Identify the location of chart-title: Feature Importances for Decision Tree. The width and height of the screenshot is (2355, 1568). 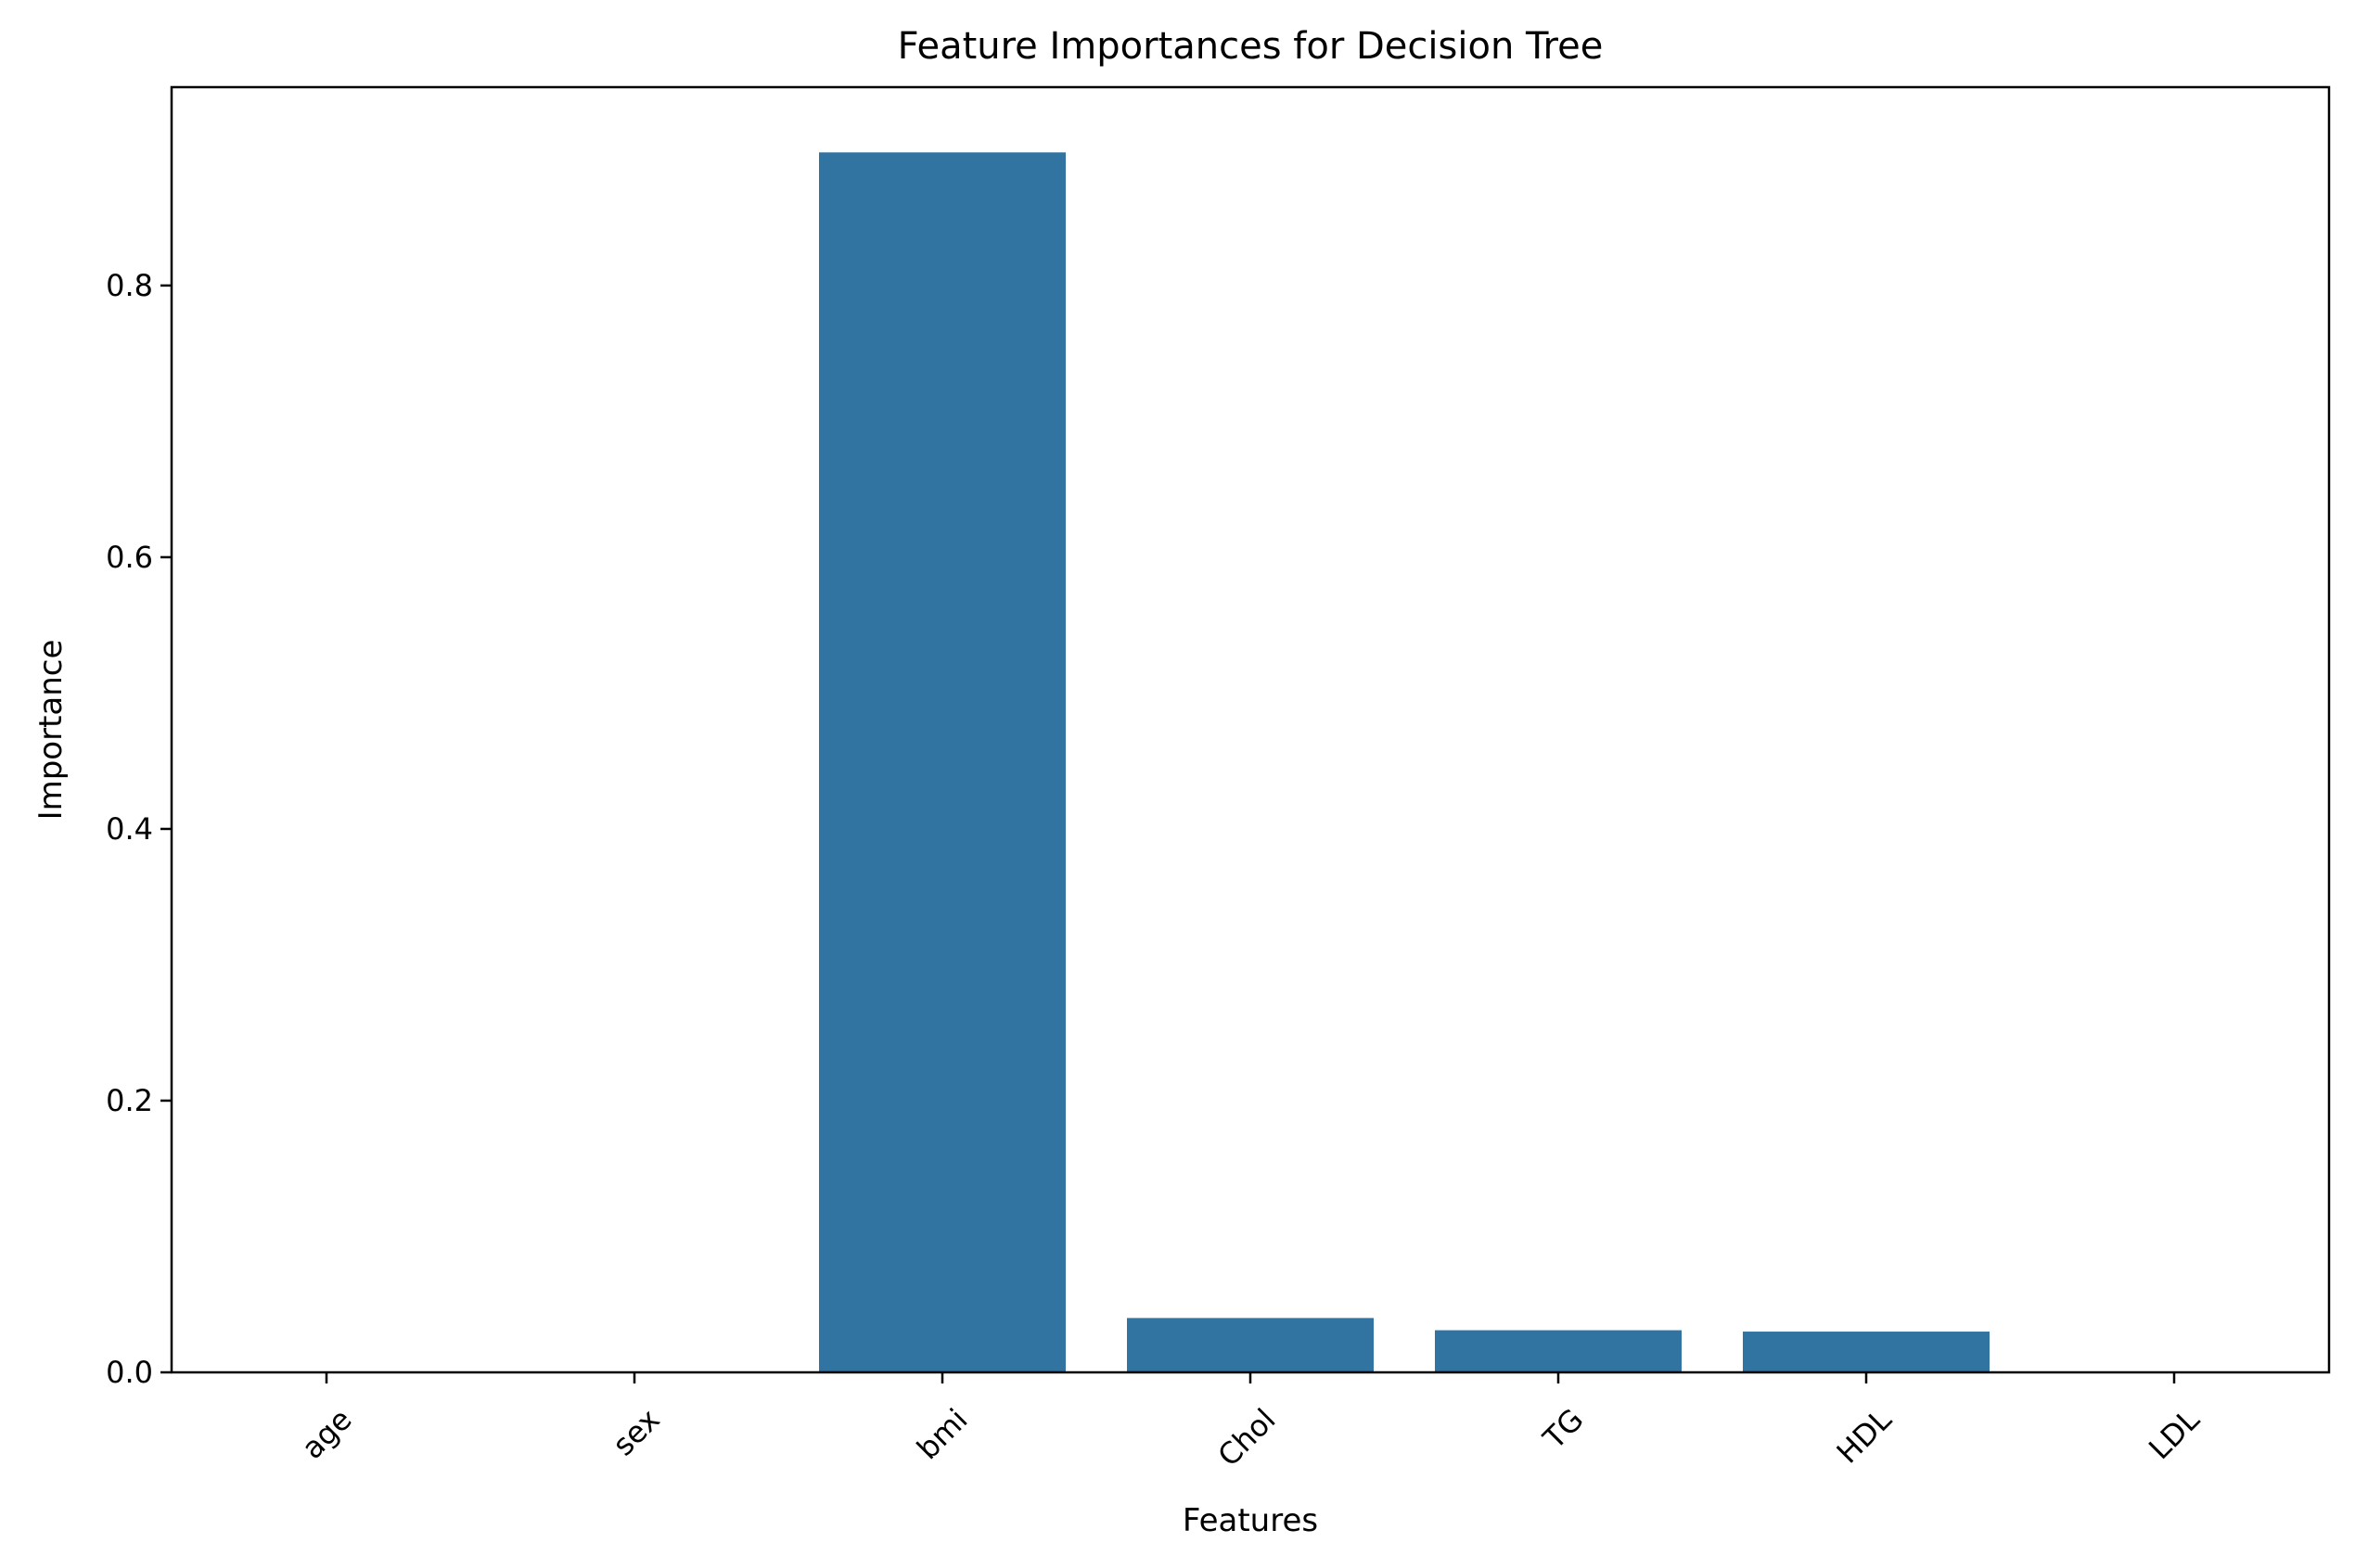
(1251, 46).